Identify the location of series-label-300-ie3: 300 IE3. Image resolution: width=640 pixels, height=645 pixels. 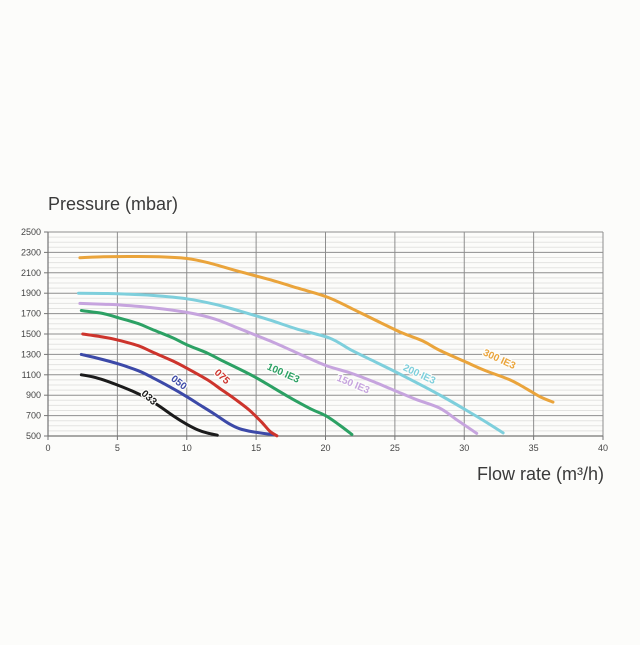
(499, 359).